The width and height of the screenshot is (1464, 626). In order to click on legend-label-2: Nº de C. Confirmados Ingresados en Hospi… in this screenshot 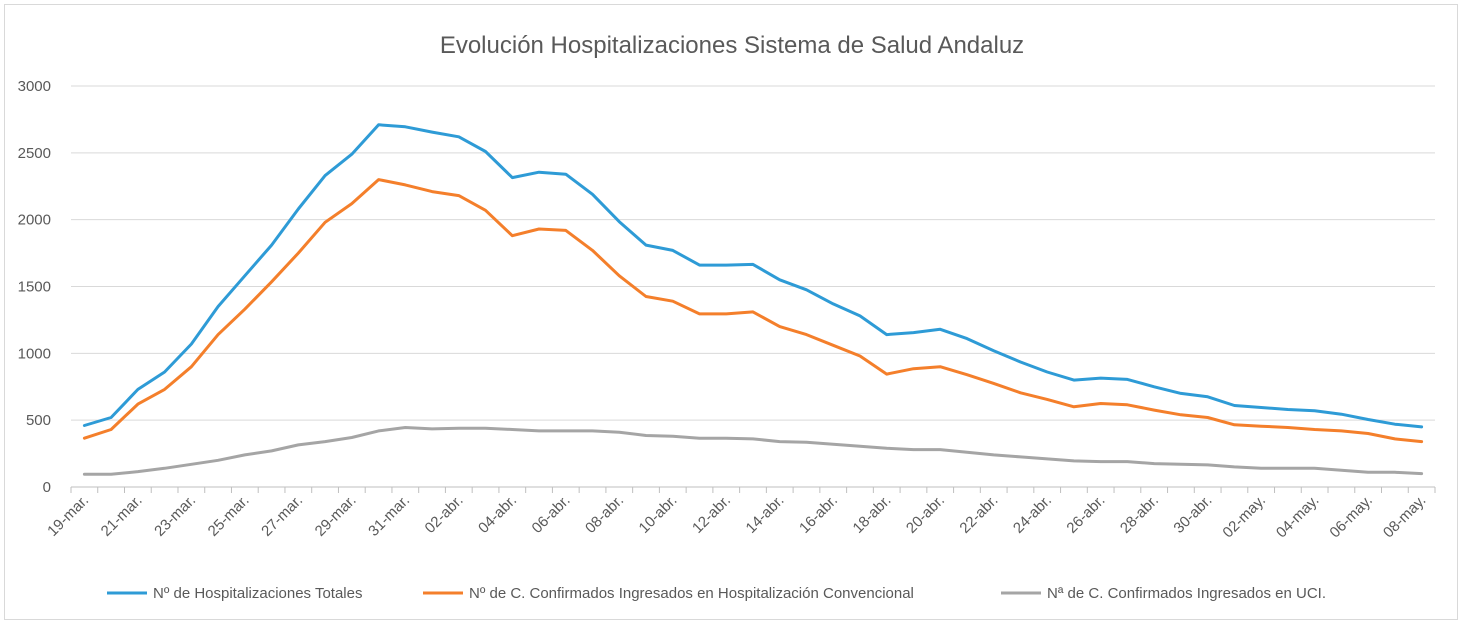, I will do `click(691, 593)`.